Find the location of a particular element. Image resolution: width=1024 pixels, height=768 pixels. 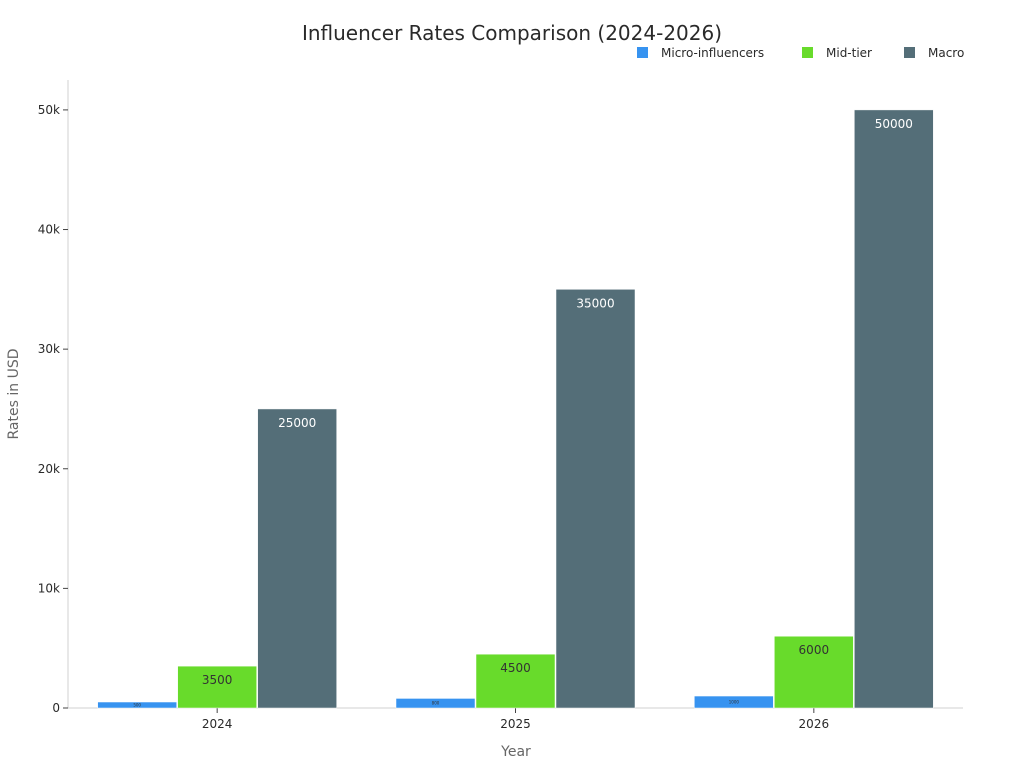

y-axis-label: Rates in USD is located at coordinates (14, 394).